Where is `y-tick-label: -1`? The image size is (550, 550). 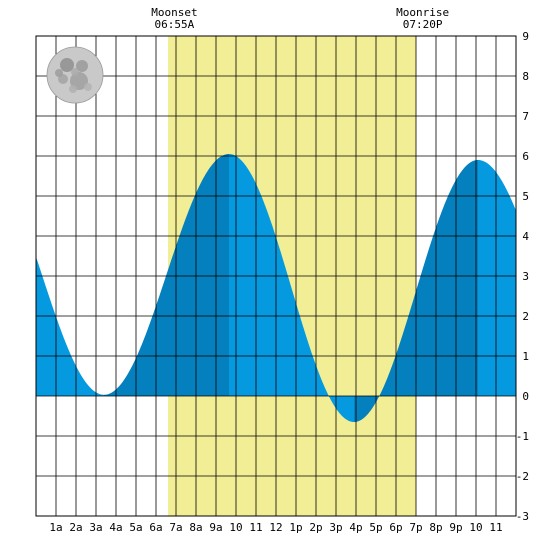 y-tick-label: -1 is located at coordinates (522, 436).